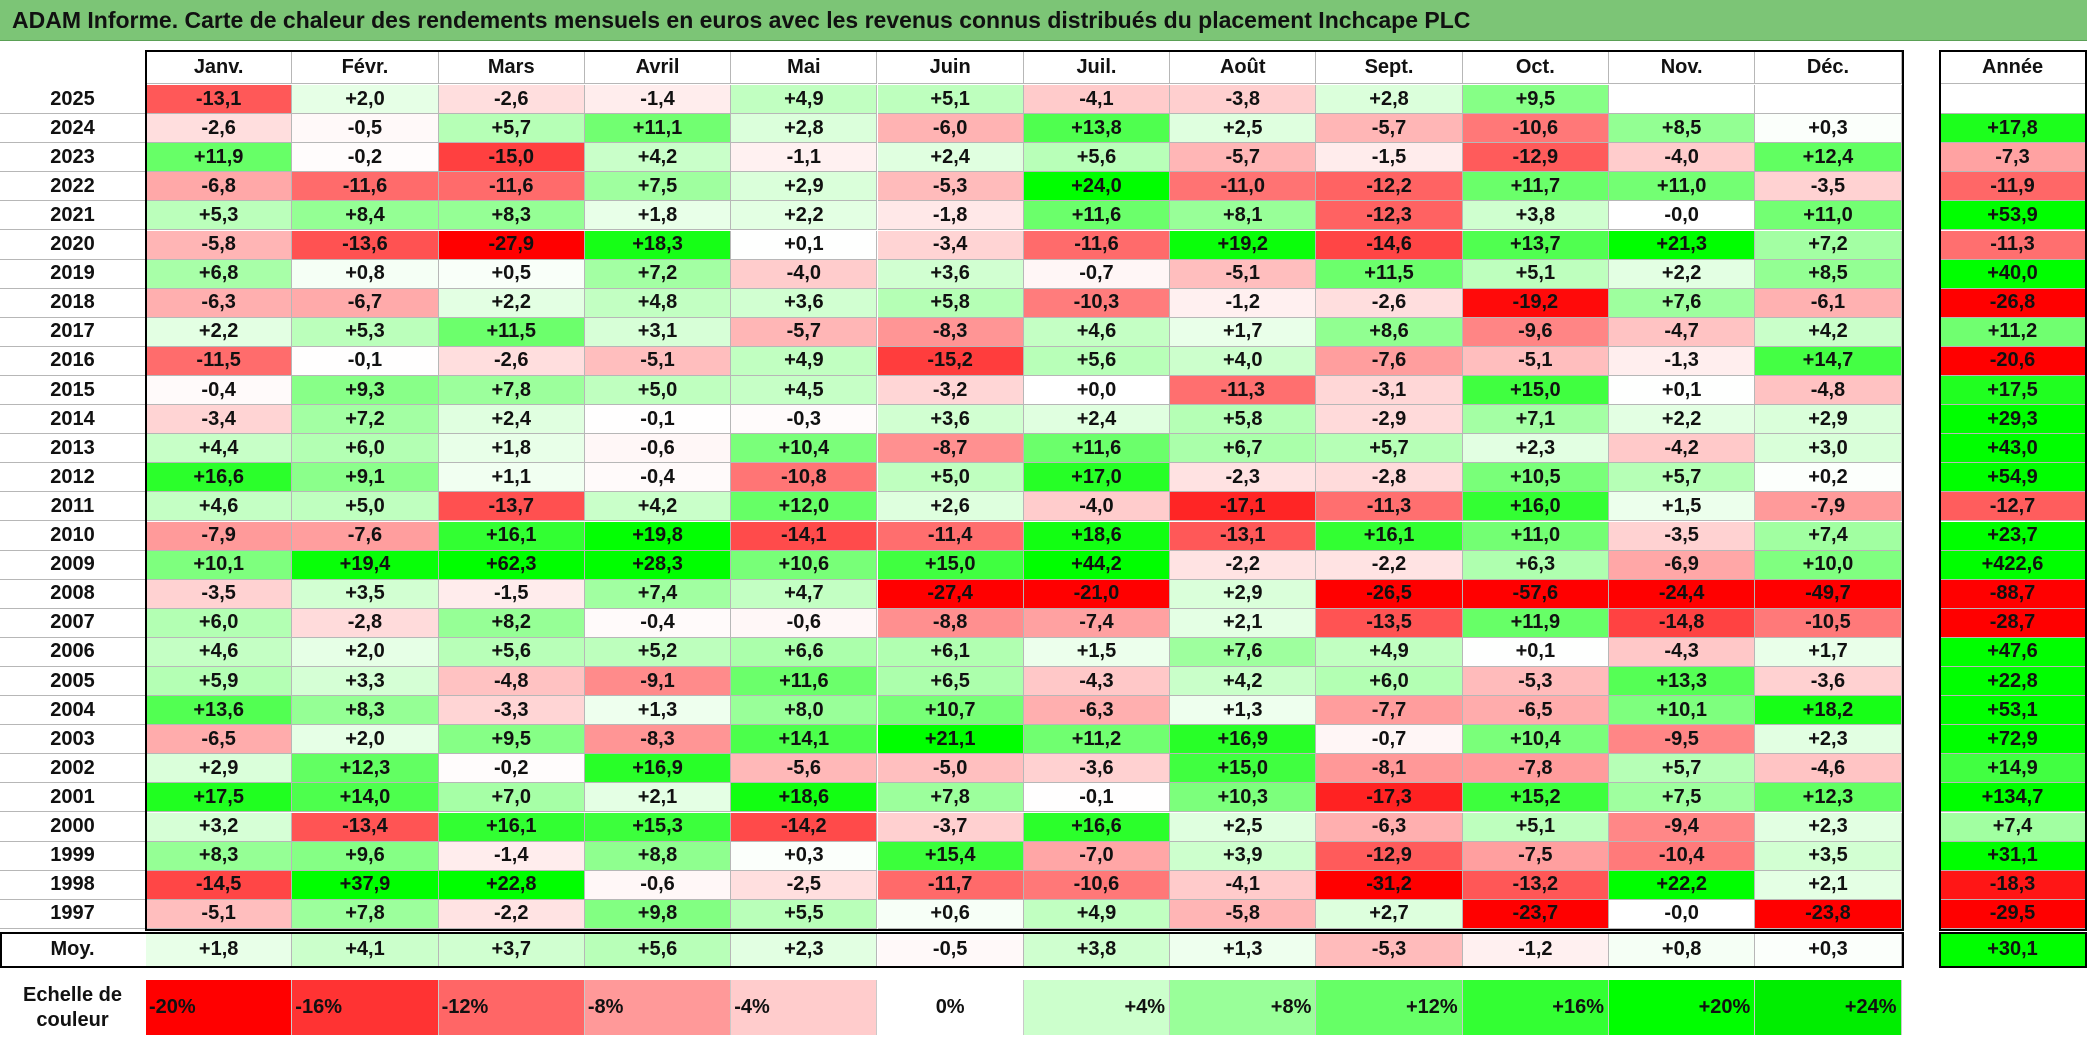 This screenshot has width=2087, height=1037. What do you see at coordinates (219, 420) in the screenshot?
I see `heatmap-cell: -3,4` at bounding box center [219, 420].